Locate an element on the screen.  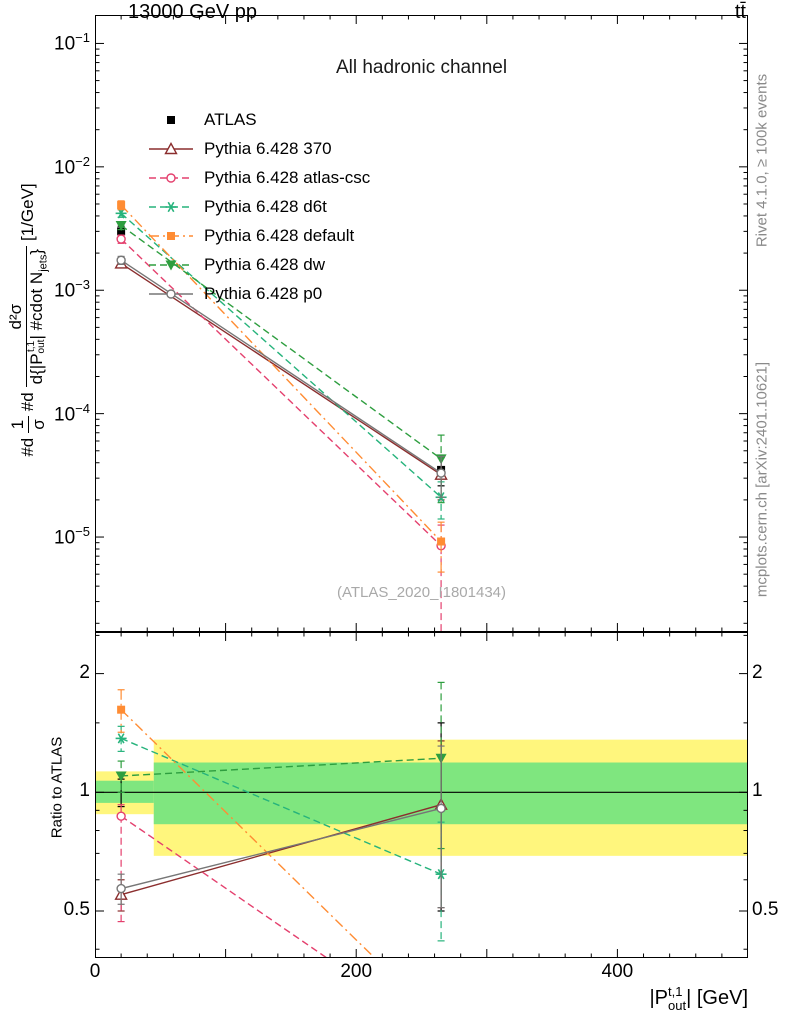
legend-label: Pythia 6.428 dw is located at coordinates (264, 264).